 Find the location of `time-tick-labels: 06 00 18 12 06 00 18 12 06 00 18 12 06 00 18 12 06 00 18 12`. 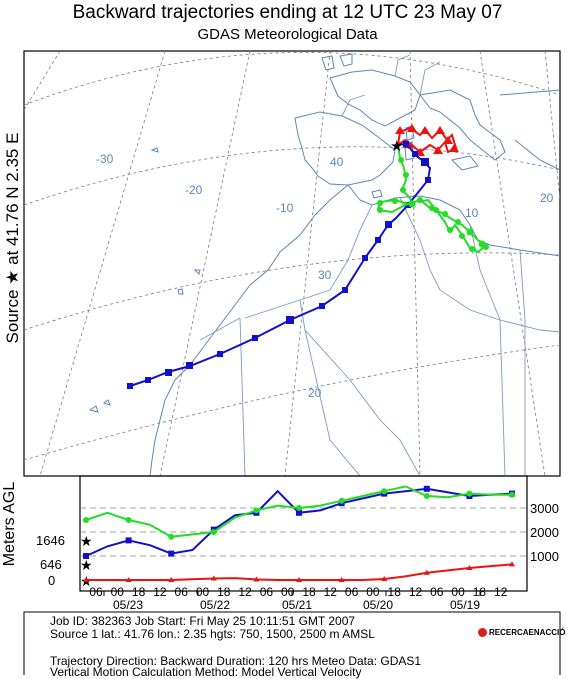

time-tick-labels: 06 00 18 12 06 00 18 12 06 00 18 12 06 00 18 12 06 00 18 12 is located at coordinates (298, 592).